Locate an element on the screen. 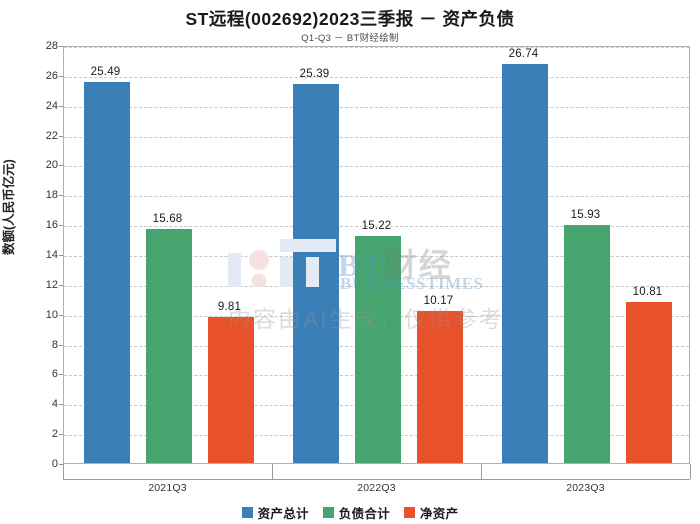 This screenshot has width=700, height=524. y-axis-tick-label: 12 is located at coordinates (51, 284).